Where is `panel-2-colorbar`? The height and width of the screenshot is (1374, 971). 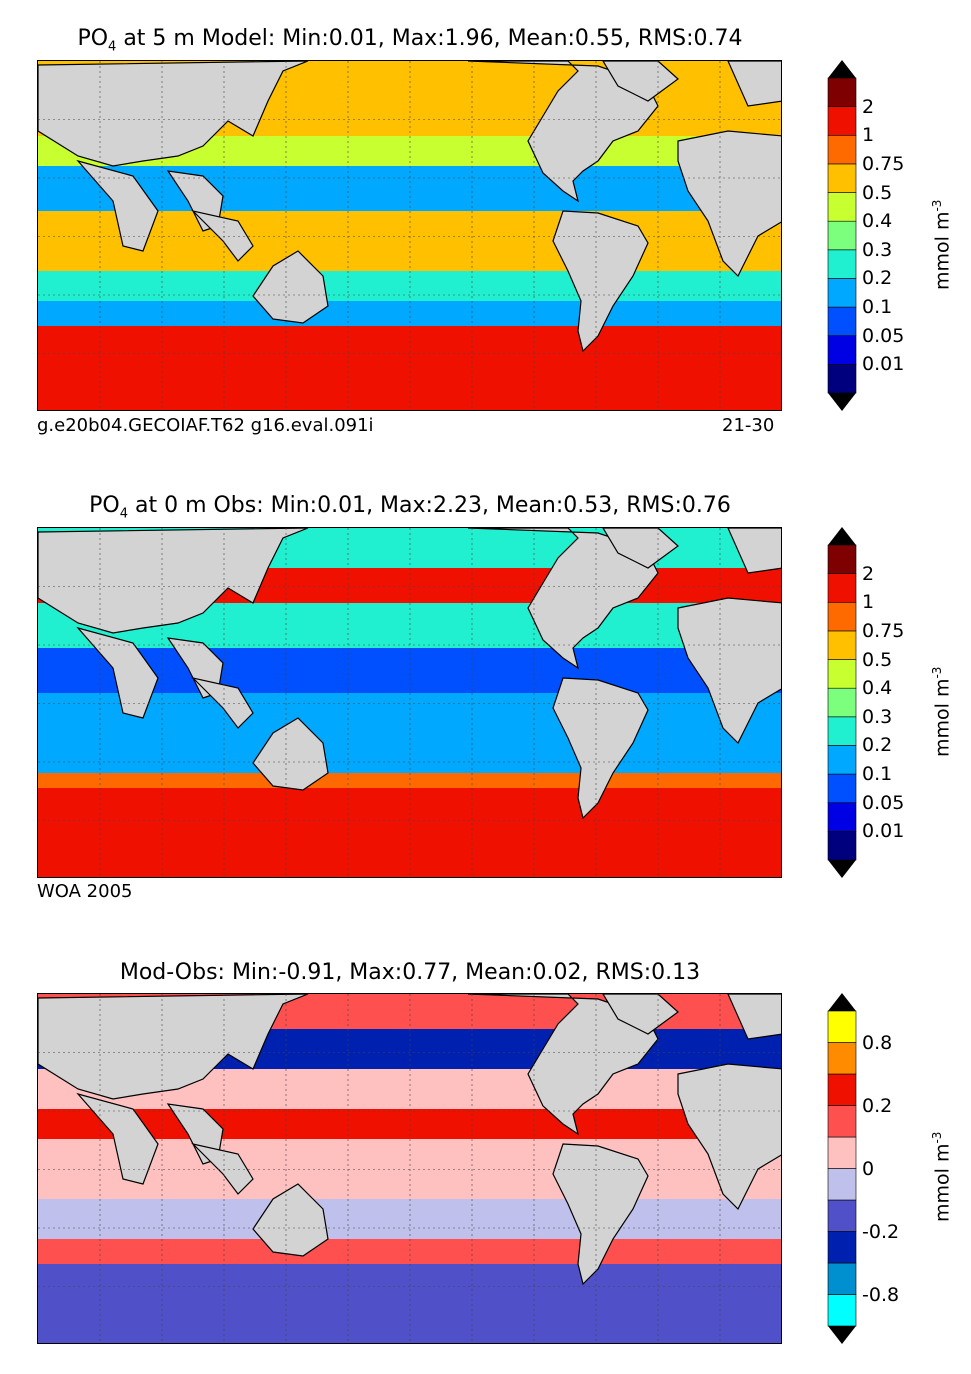 panel-2-colorbar is located at coordinates (842, 702).